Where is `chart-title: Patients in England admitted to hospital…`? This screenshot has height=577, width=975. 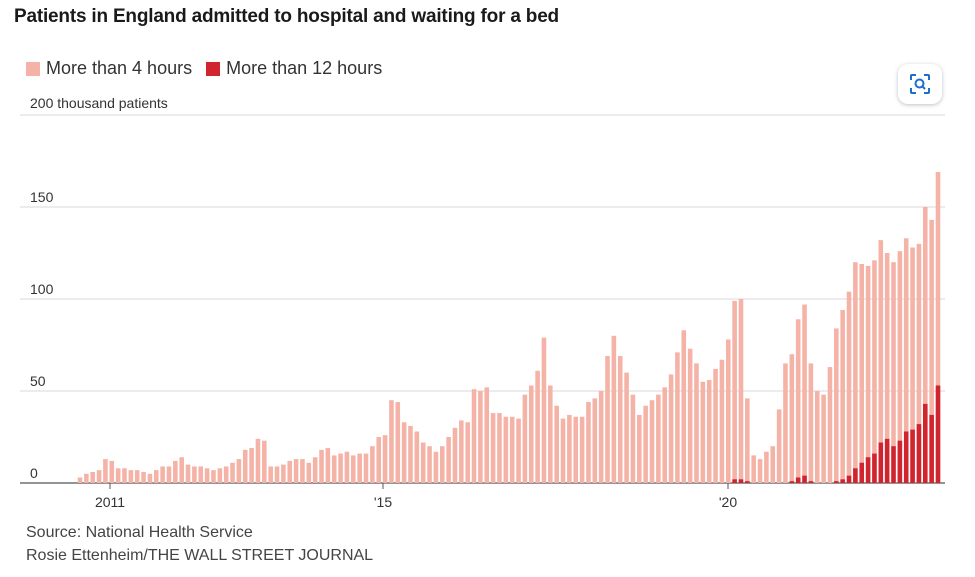
chart-title: Patients in England admitted to hospital… is located at coordinates (286, 16).